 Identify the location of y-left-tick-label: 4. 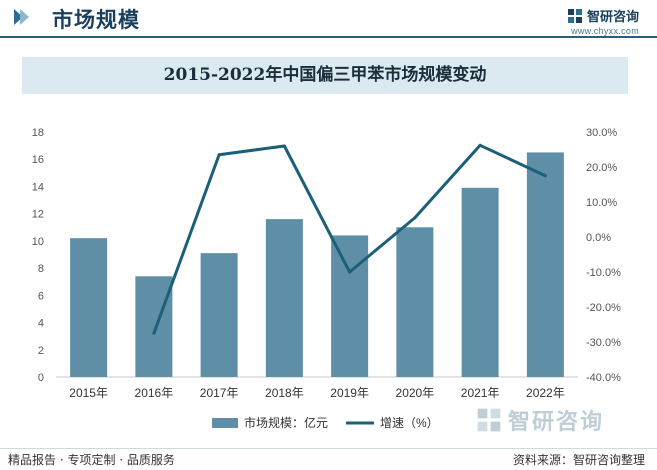
(41, 324).